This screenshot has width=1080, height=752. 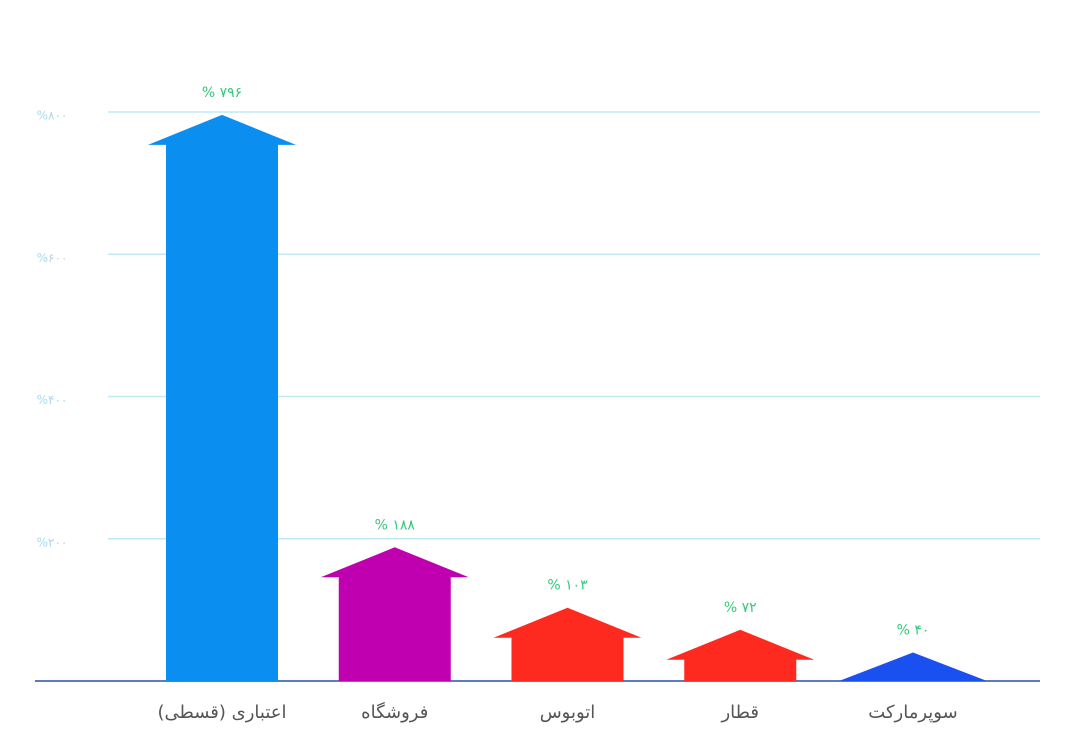 I want to click on y-tick-label: %۲۰۰, so click(x=52, y=542).